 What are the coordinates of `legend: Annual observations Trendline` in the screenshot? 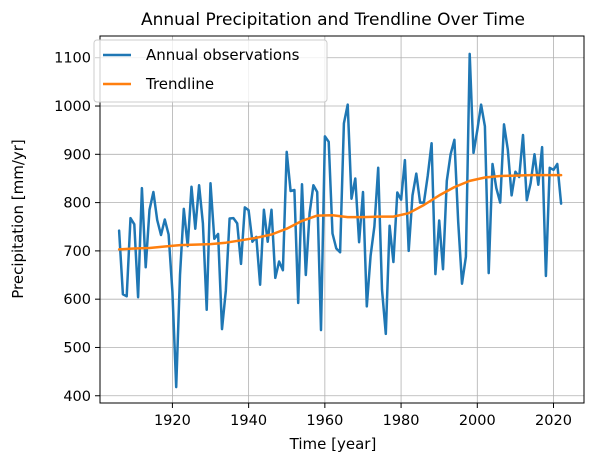 It's located at (210, 71).